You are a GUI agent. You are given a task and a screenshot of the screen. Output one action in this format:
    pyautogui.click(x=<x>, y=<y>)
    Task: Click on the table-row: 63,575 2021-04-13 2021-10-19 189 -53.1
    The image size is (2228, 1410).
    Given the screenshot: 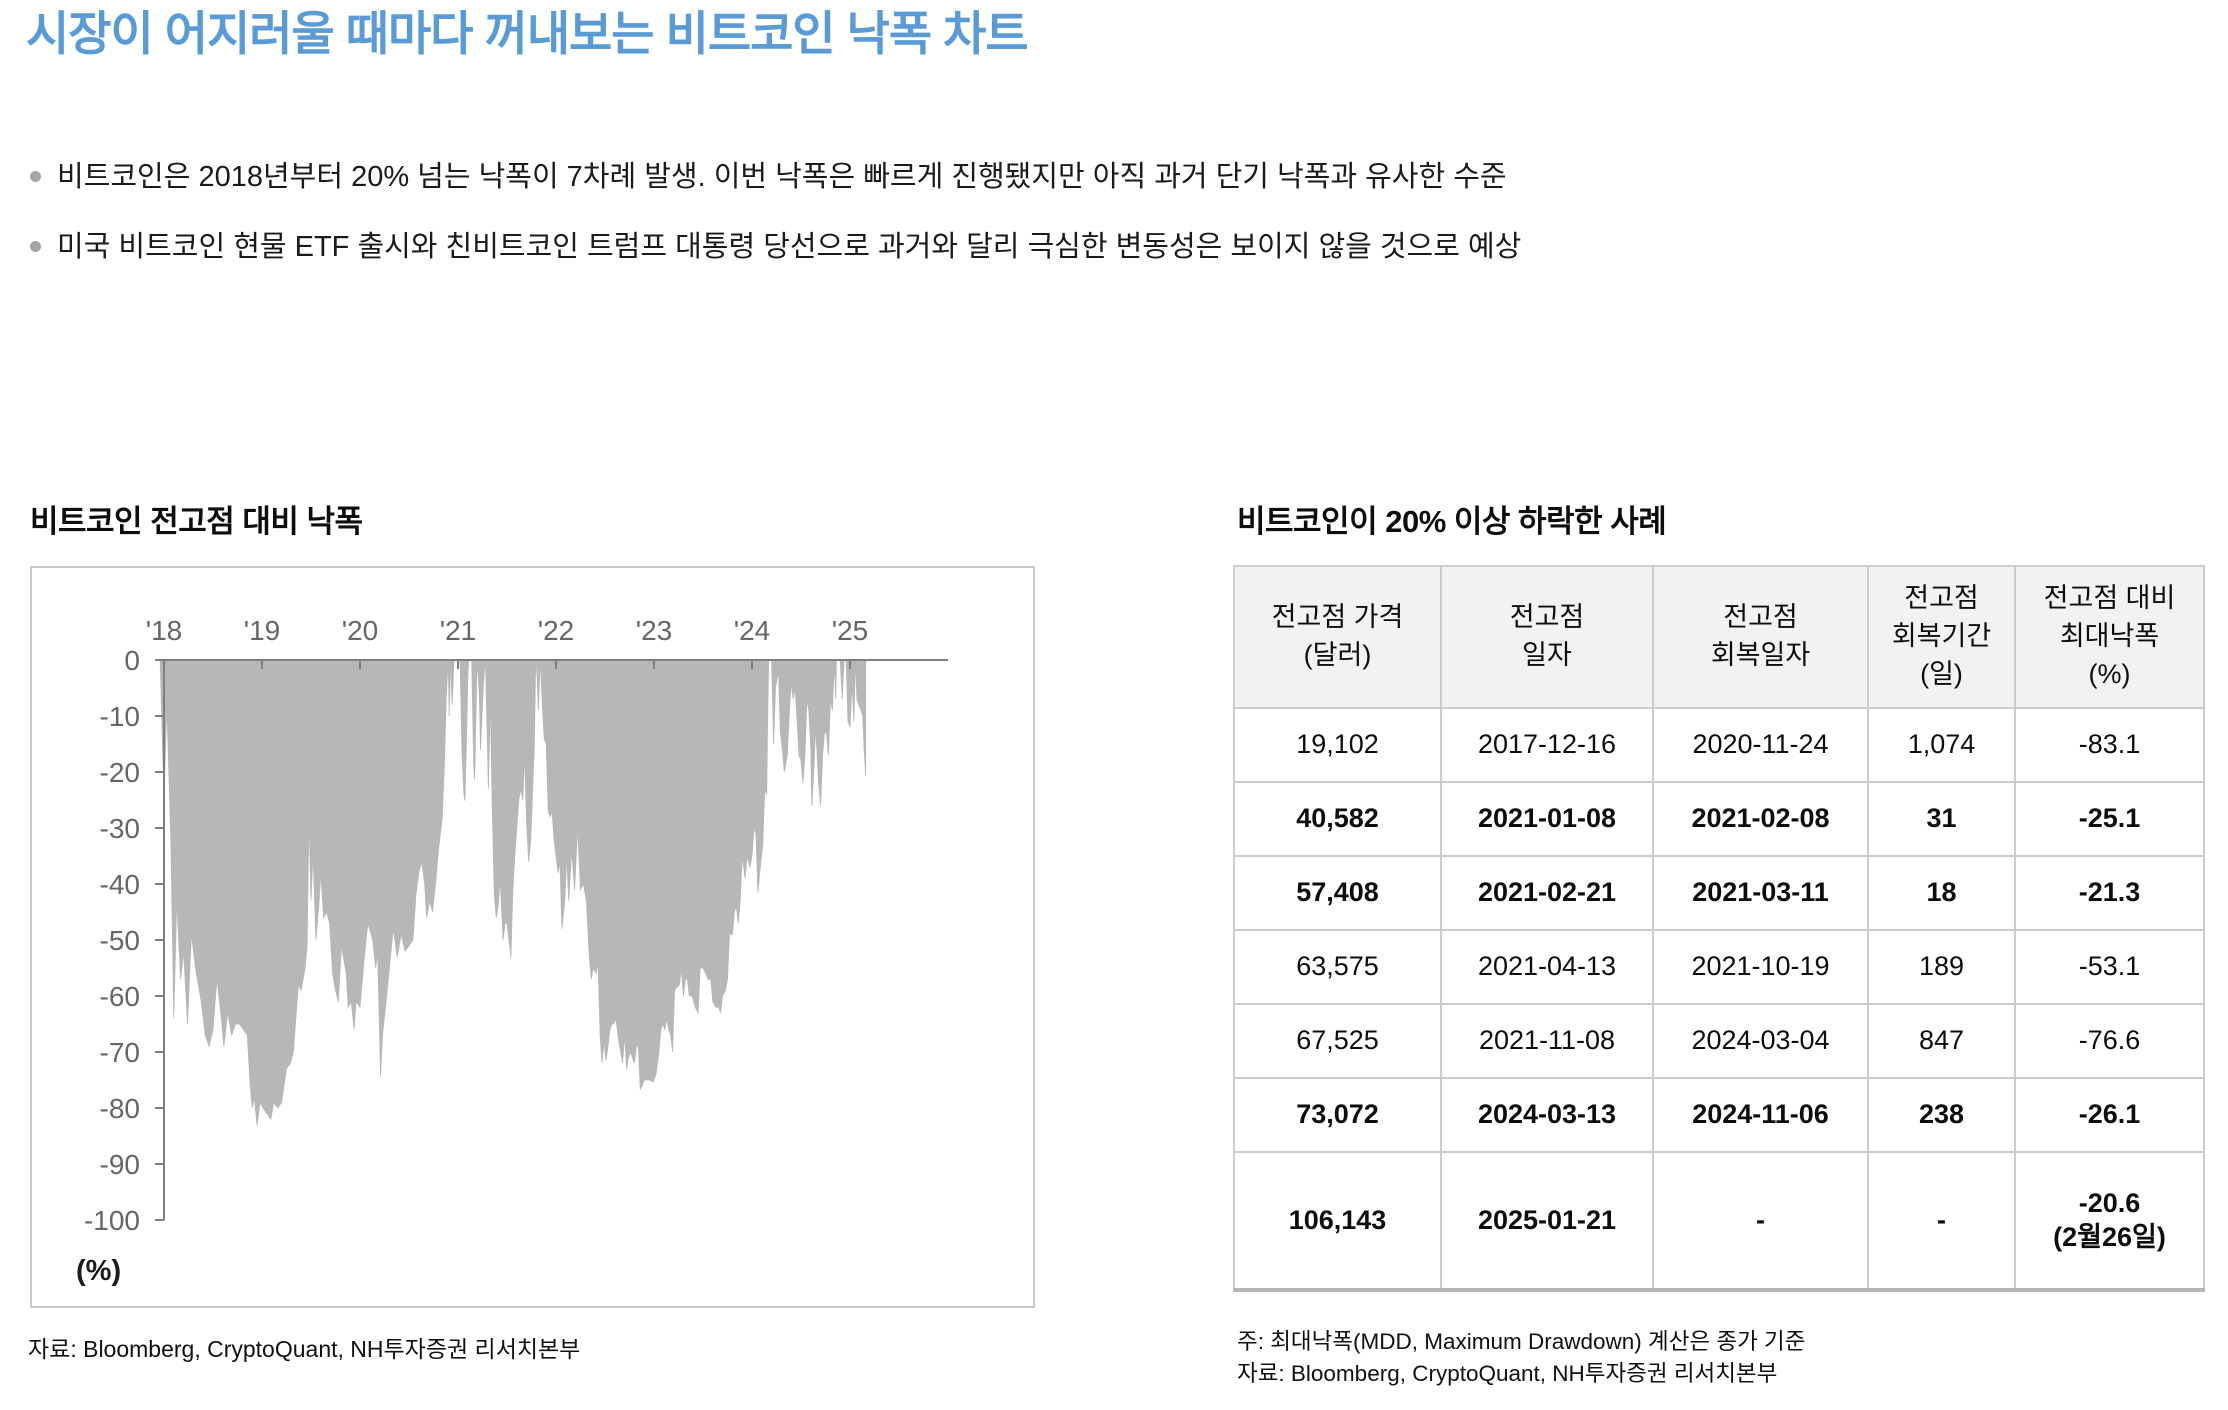 What is the action you would take?
    pyautogui.click(x=1719, y=967)
    